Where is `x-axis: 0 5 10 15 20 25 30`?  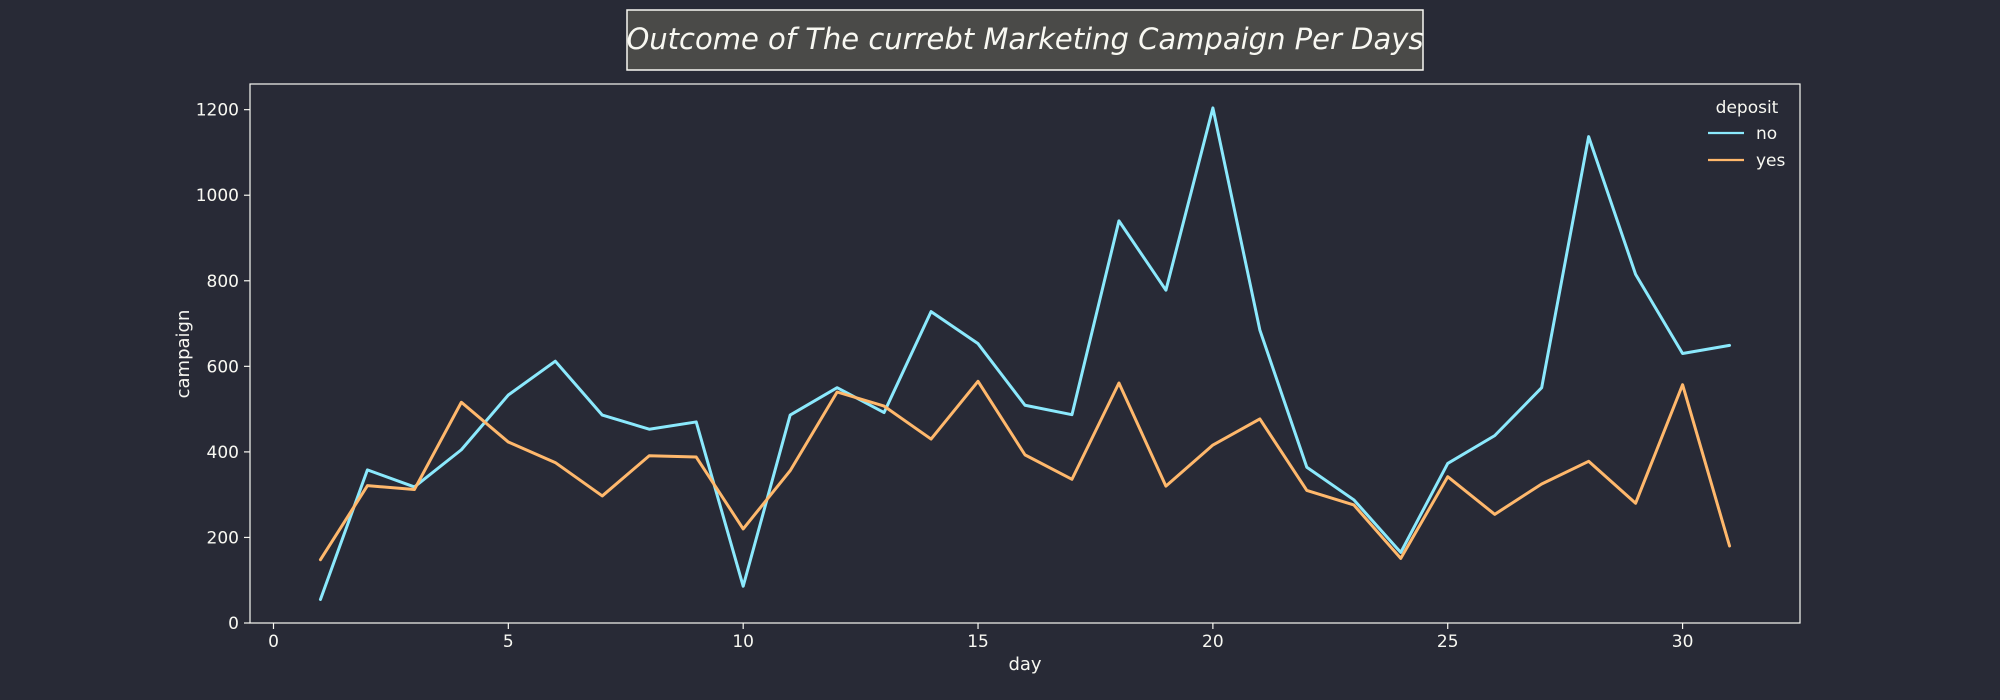 x-axis: 0 5 10 15 20 25 30 is located at coordinates (980, 637).